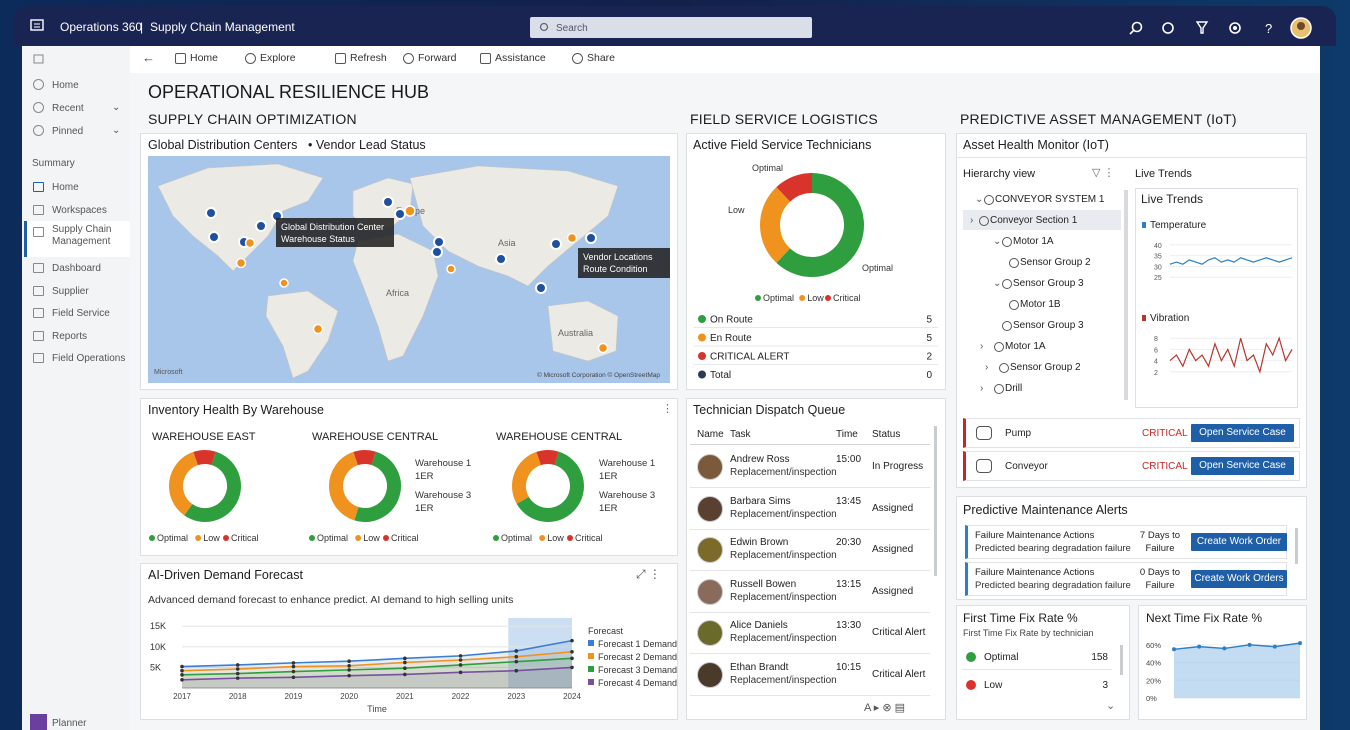 This screenshot has width=1350, height=730. What do you see at coordinates (70, 291) in the screenshot?
I see `nav-item: Supplier` at bounding box center [70, 291].